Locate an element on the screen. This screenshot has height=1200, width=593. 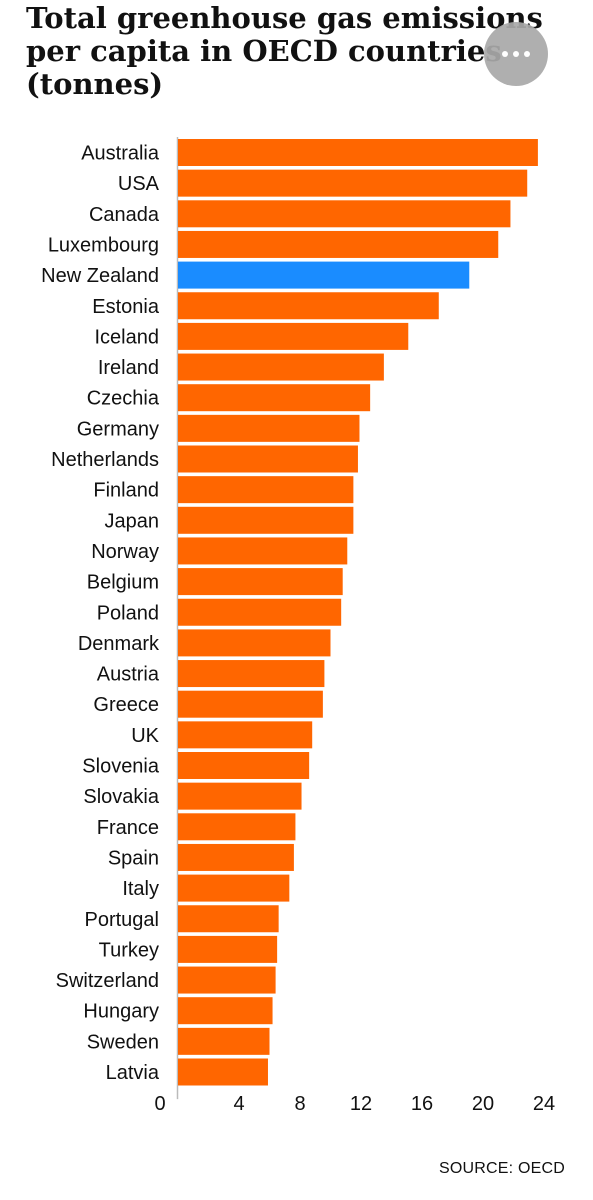
bar-switzerland is located at coordinates (227, 980).